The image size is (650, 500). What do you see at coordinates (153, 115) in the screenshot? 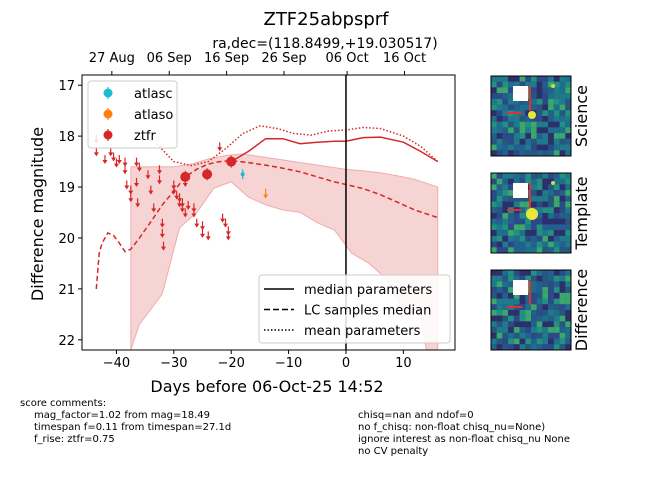
I see `legend-label-atlaso: atlaso` at bounding box center [153, 115].